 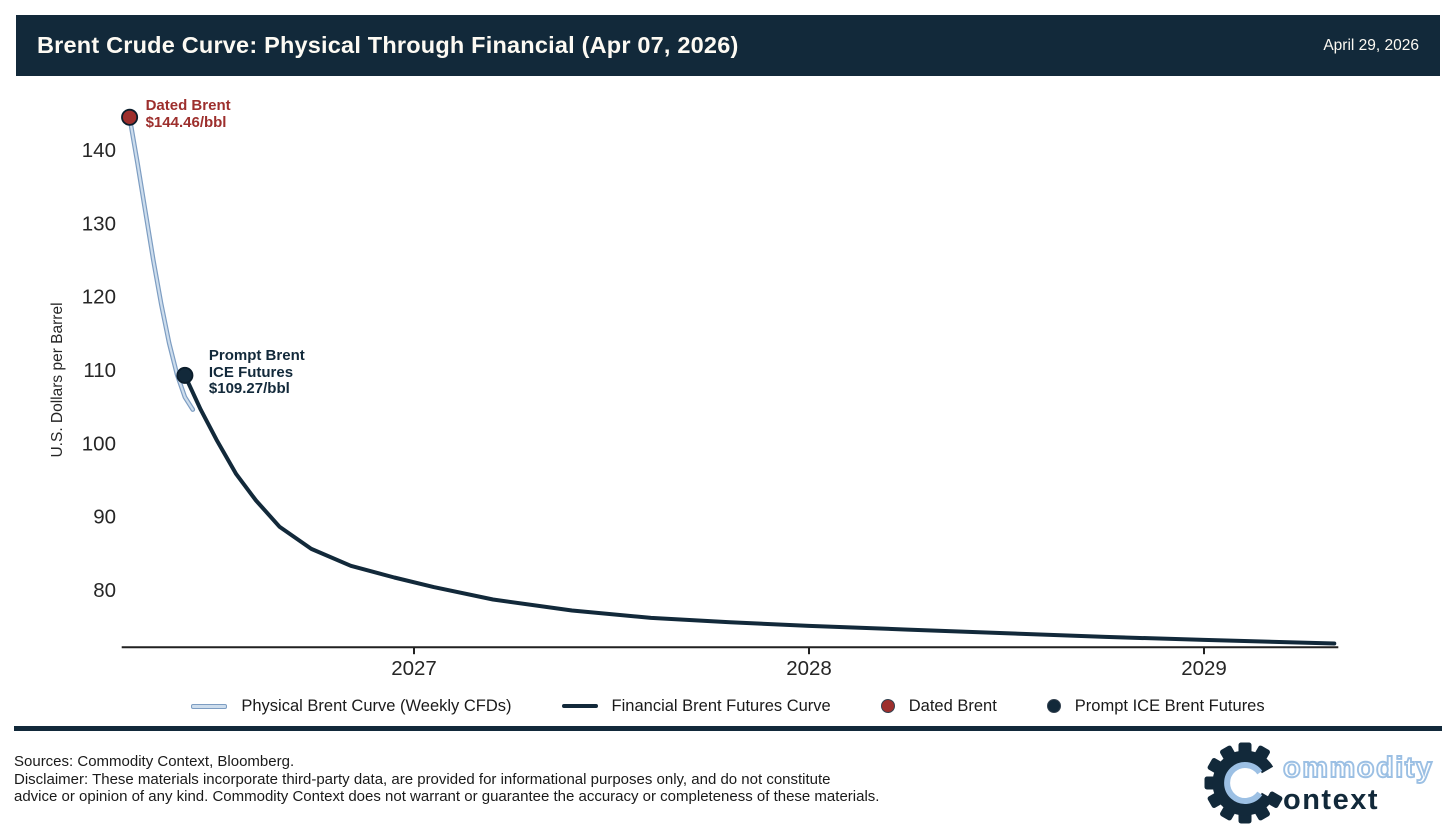 What do you see at coordinates (99, 150) in the screenshot?
I see `y-tick-label: 140` at bounding box center [99, 150].